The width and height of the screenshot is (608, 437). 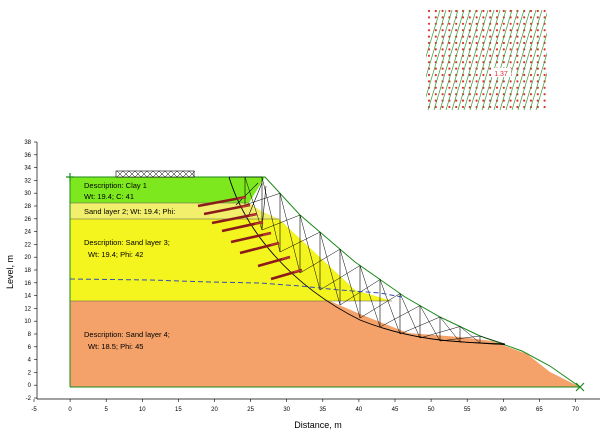 I want to click on x-tick-label: 60, so click(x=503, y=410).